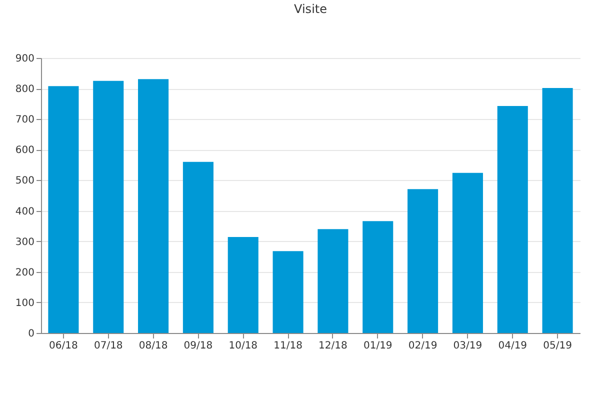 This screenshot has height=400, width=600. Describe the element at coordinates (310, 9) in the screenshot. I see `chart-title: Visite` at that location.